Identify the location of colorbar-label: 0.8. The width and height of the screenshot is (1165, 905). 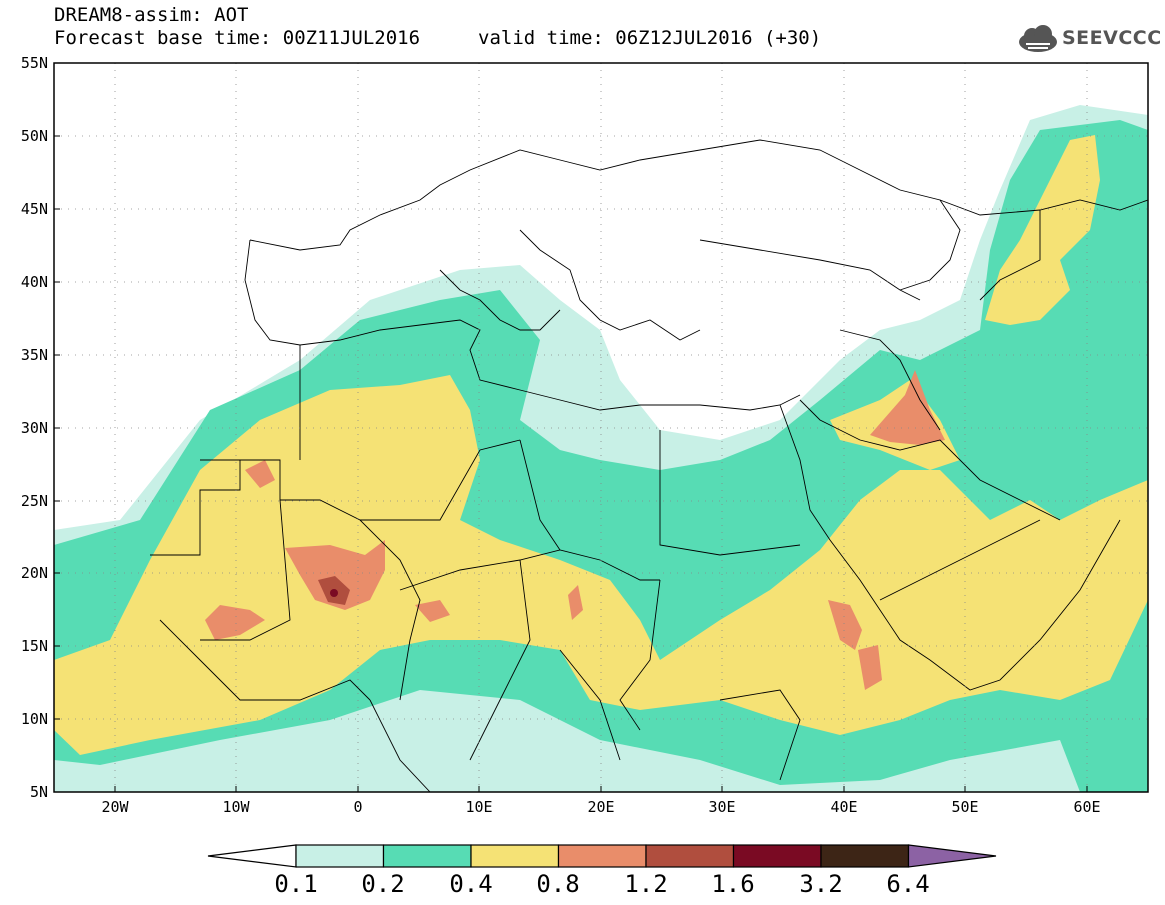
(558, 884).